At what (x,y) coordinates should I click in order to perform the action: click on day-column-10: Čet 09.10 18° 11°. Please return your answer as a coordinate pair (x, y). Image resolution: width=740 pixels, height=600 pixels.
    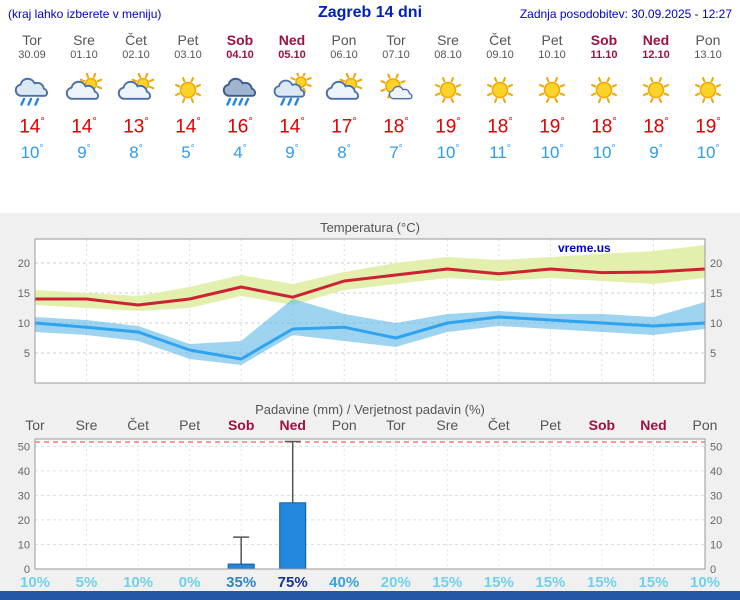
    Looking at the image, I should click on (500, 96).